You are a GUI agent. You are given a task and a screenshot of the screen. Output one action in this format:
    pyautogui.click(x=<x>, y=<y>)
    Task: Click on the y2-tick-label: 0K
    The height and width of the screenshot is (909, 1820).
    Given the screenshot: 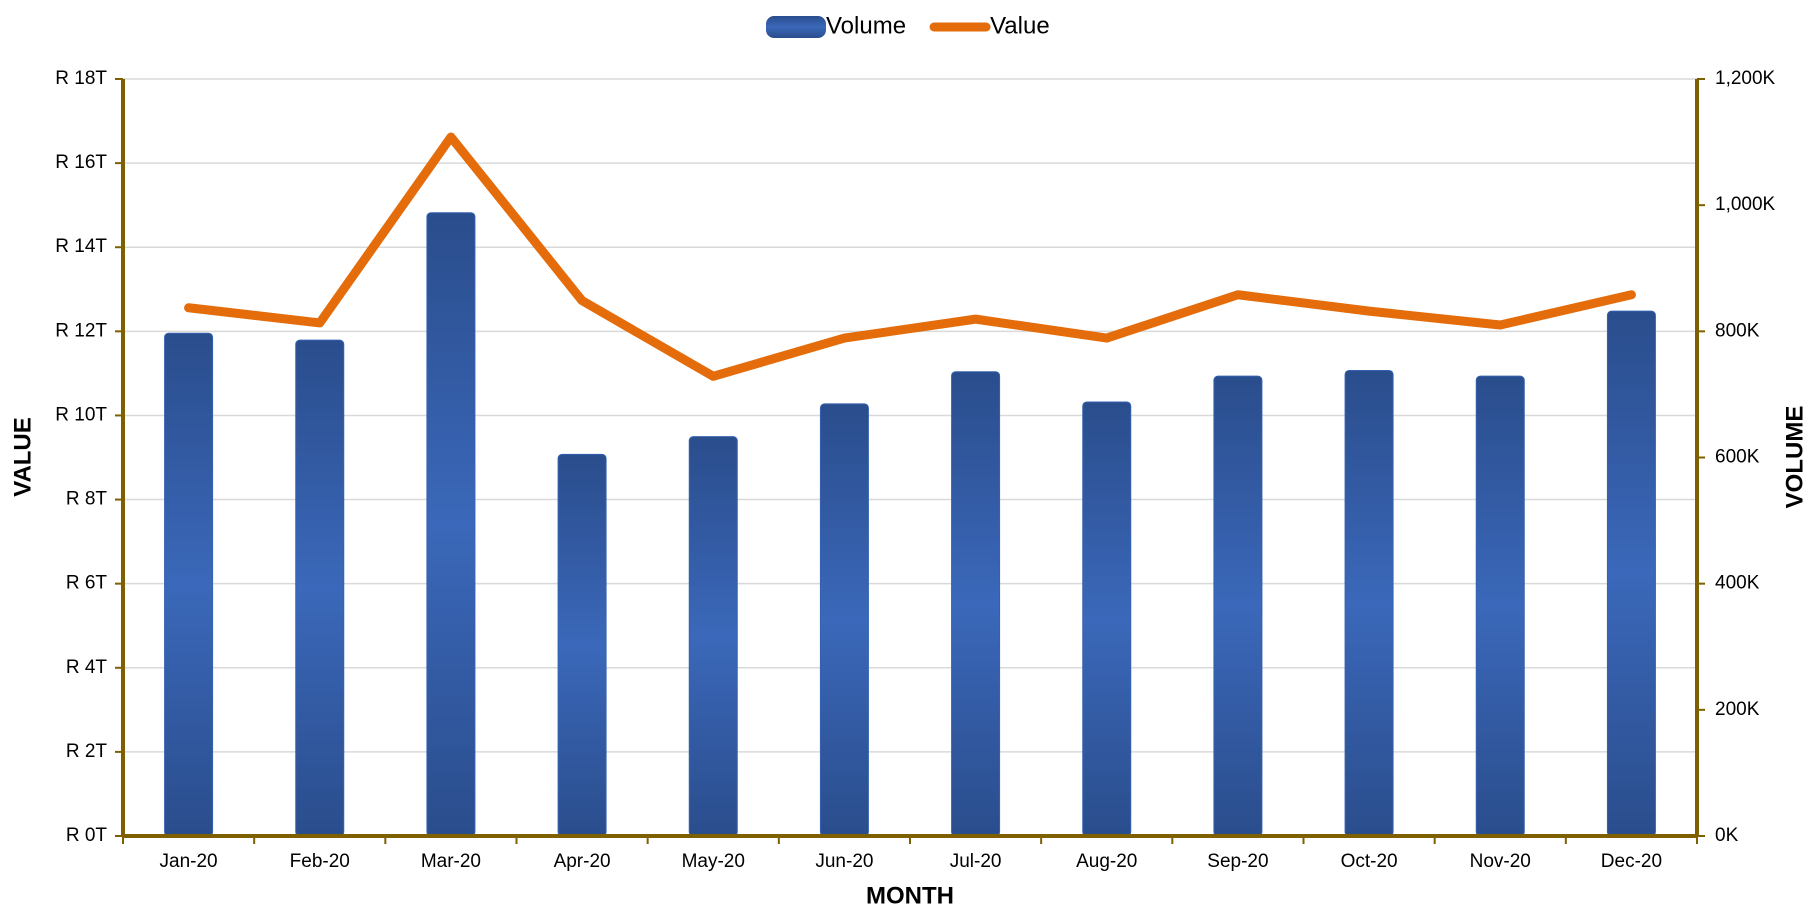 What is the action you would take?
    pyautogui.click(x=1727, y=835)
    